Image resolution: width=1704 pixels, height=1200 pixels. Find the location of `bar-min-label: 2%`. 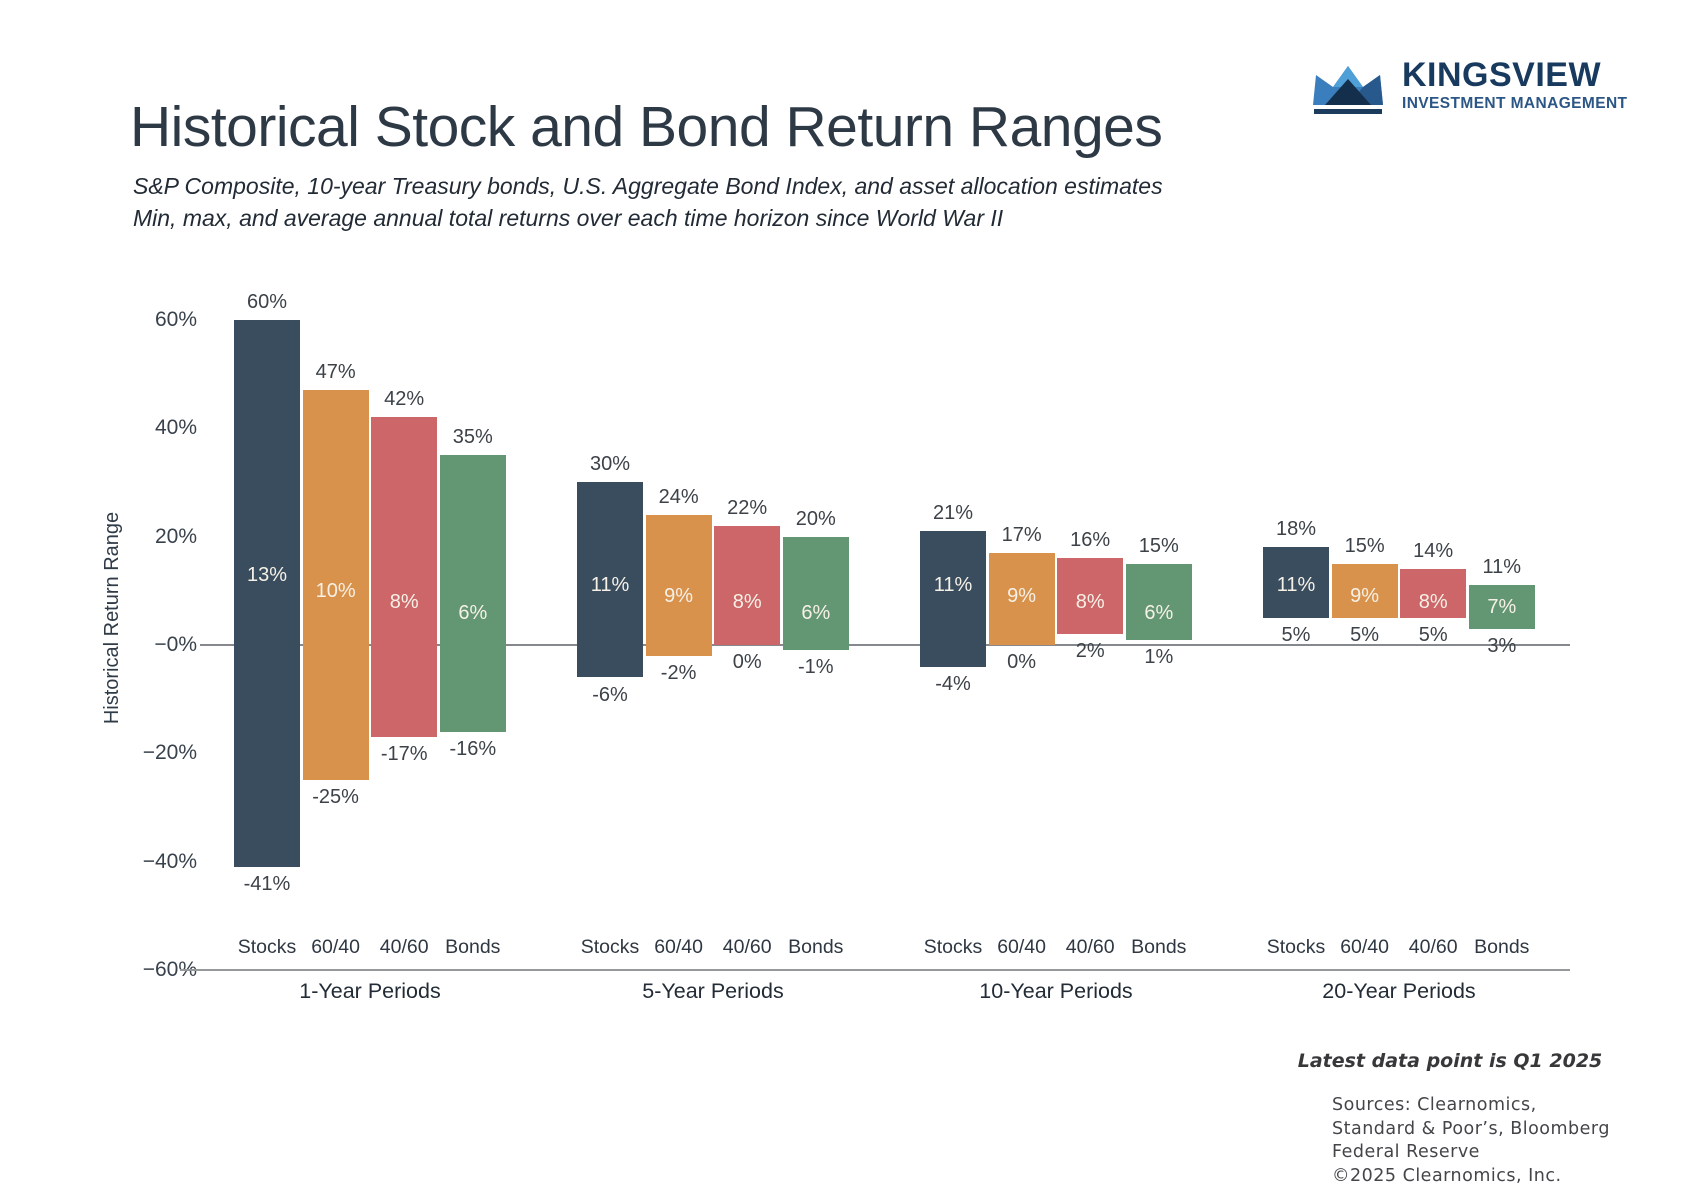

bar-min-label: 2% is located at coordinates (1090, 651).